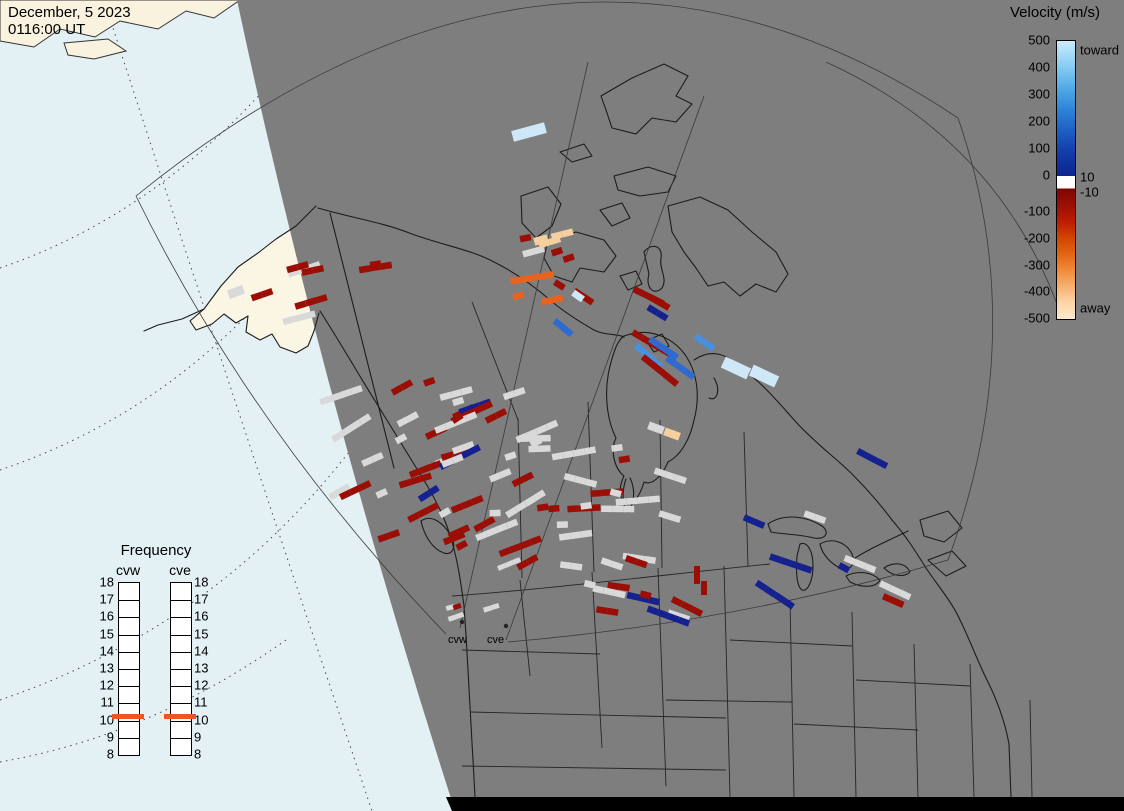 This screenshot has height=811, width=1124. I want to click on frequency-tick-label: 9, so click(110, 737).